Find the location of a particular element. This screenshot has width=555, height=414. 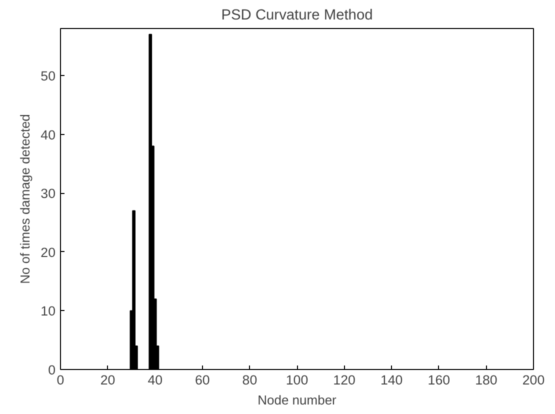

y-tick-label: 50 is located at coordinates (48, 76).